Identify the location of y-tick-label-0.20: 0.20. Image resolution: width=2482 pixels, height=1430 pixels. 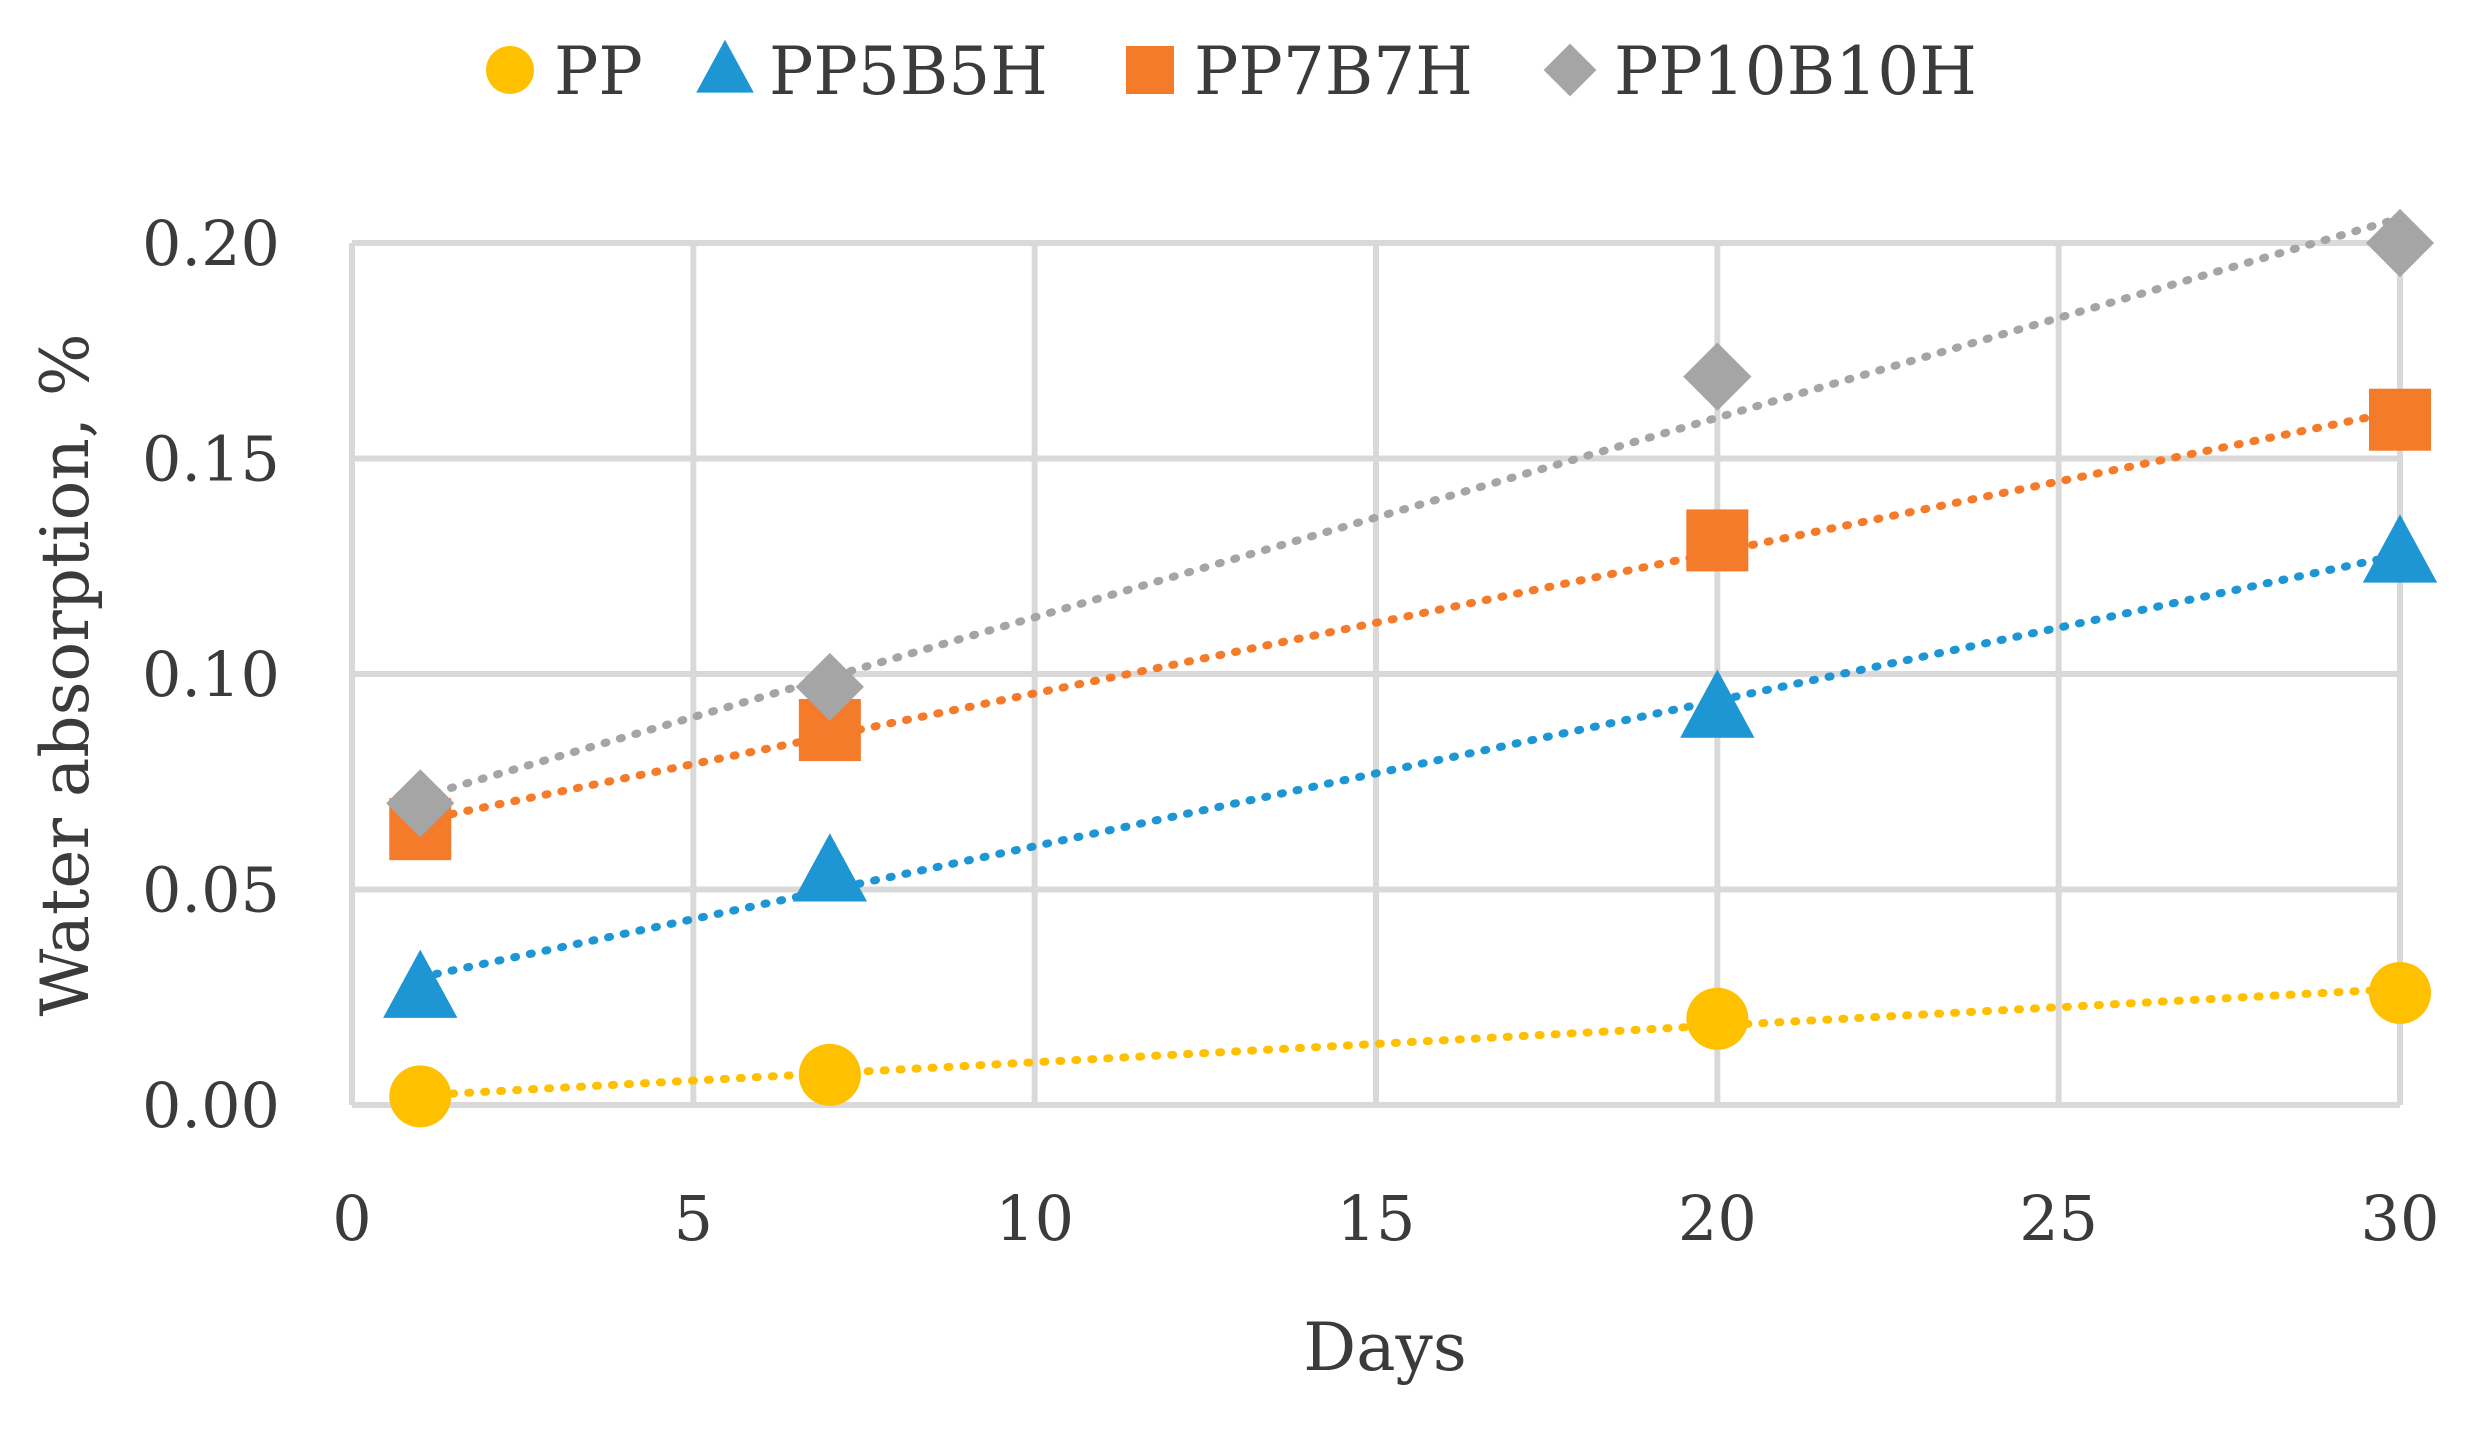
(211, 243).